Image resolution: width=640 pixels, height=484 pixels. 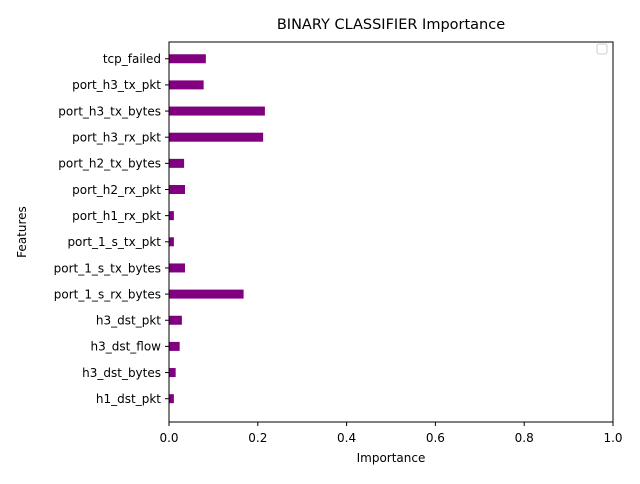 I want to click on bar-port_h3_tx_bytes, so click(x=217, y=111).